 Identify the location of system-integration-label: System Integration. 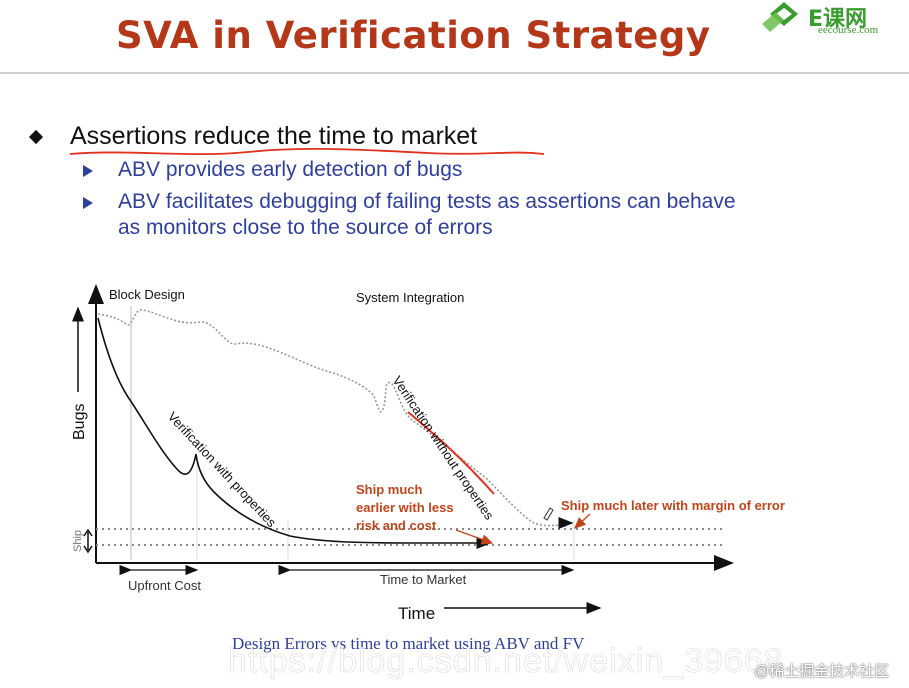
(410, 297).